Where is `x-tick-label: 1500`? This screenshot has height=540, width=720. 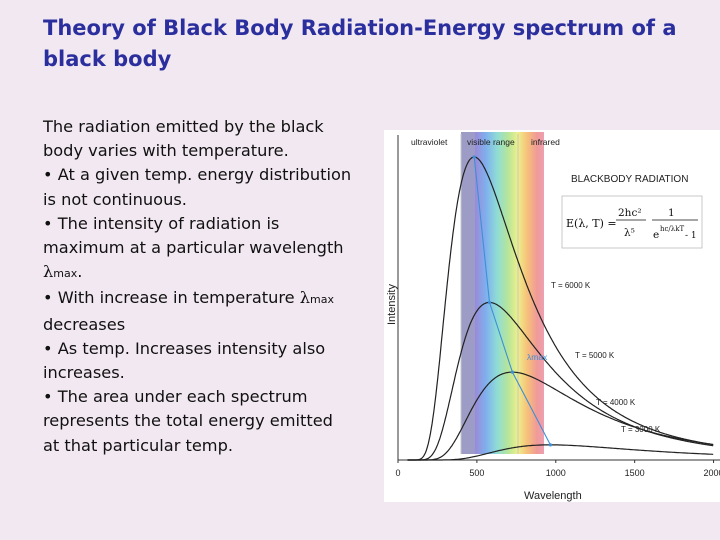
x-tick-label: 1500 is located at coordinates (635, 473).